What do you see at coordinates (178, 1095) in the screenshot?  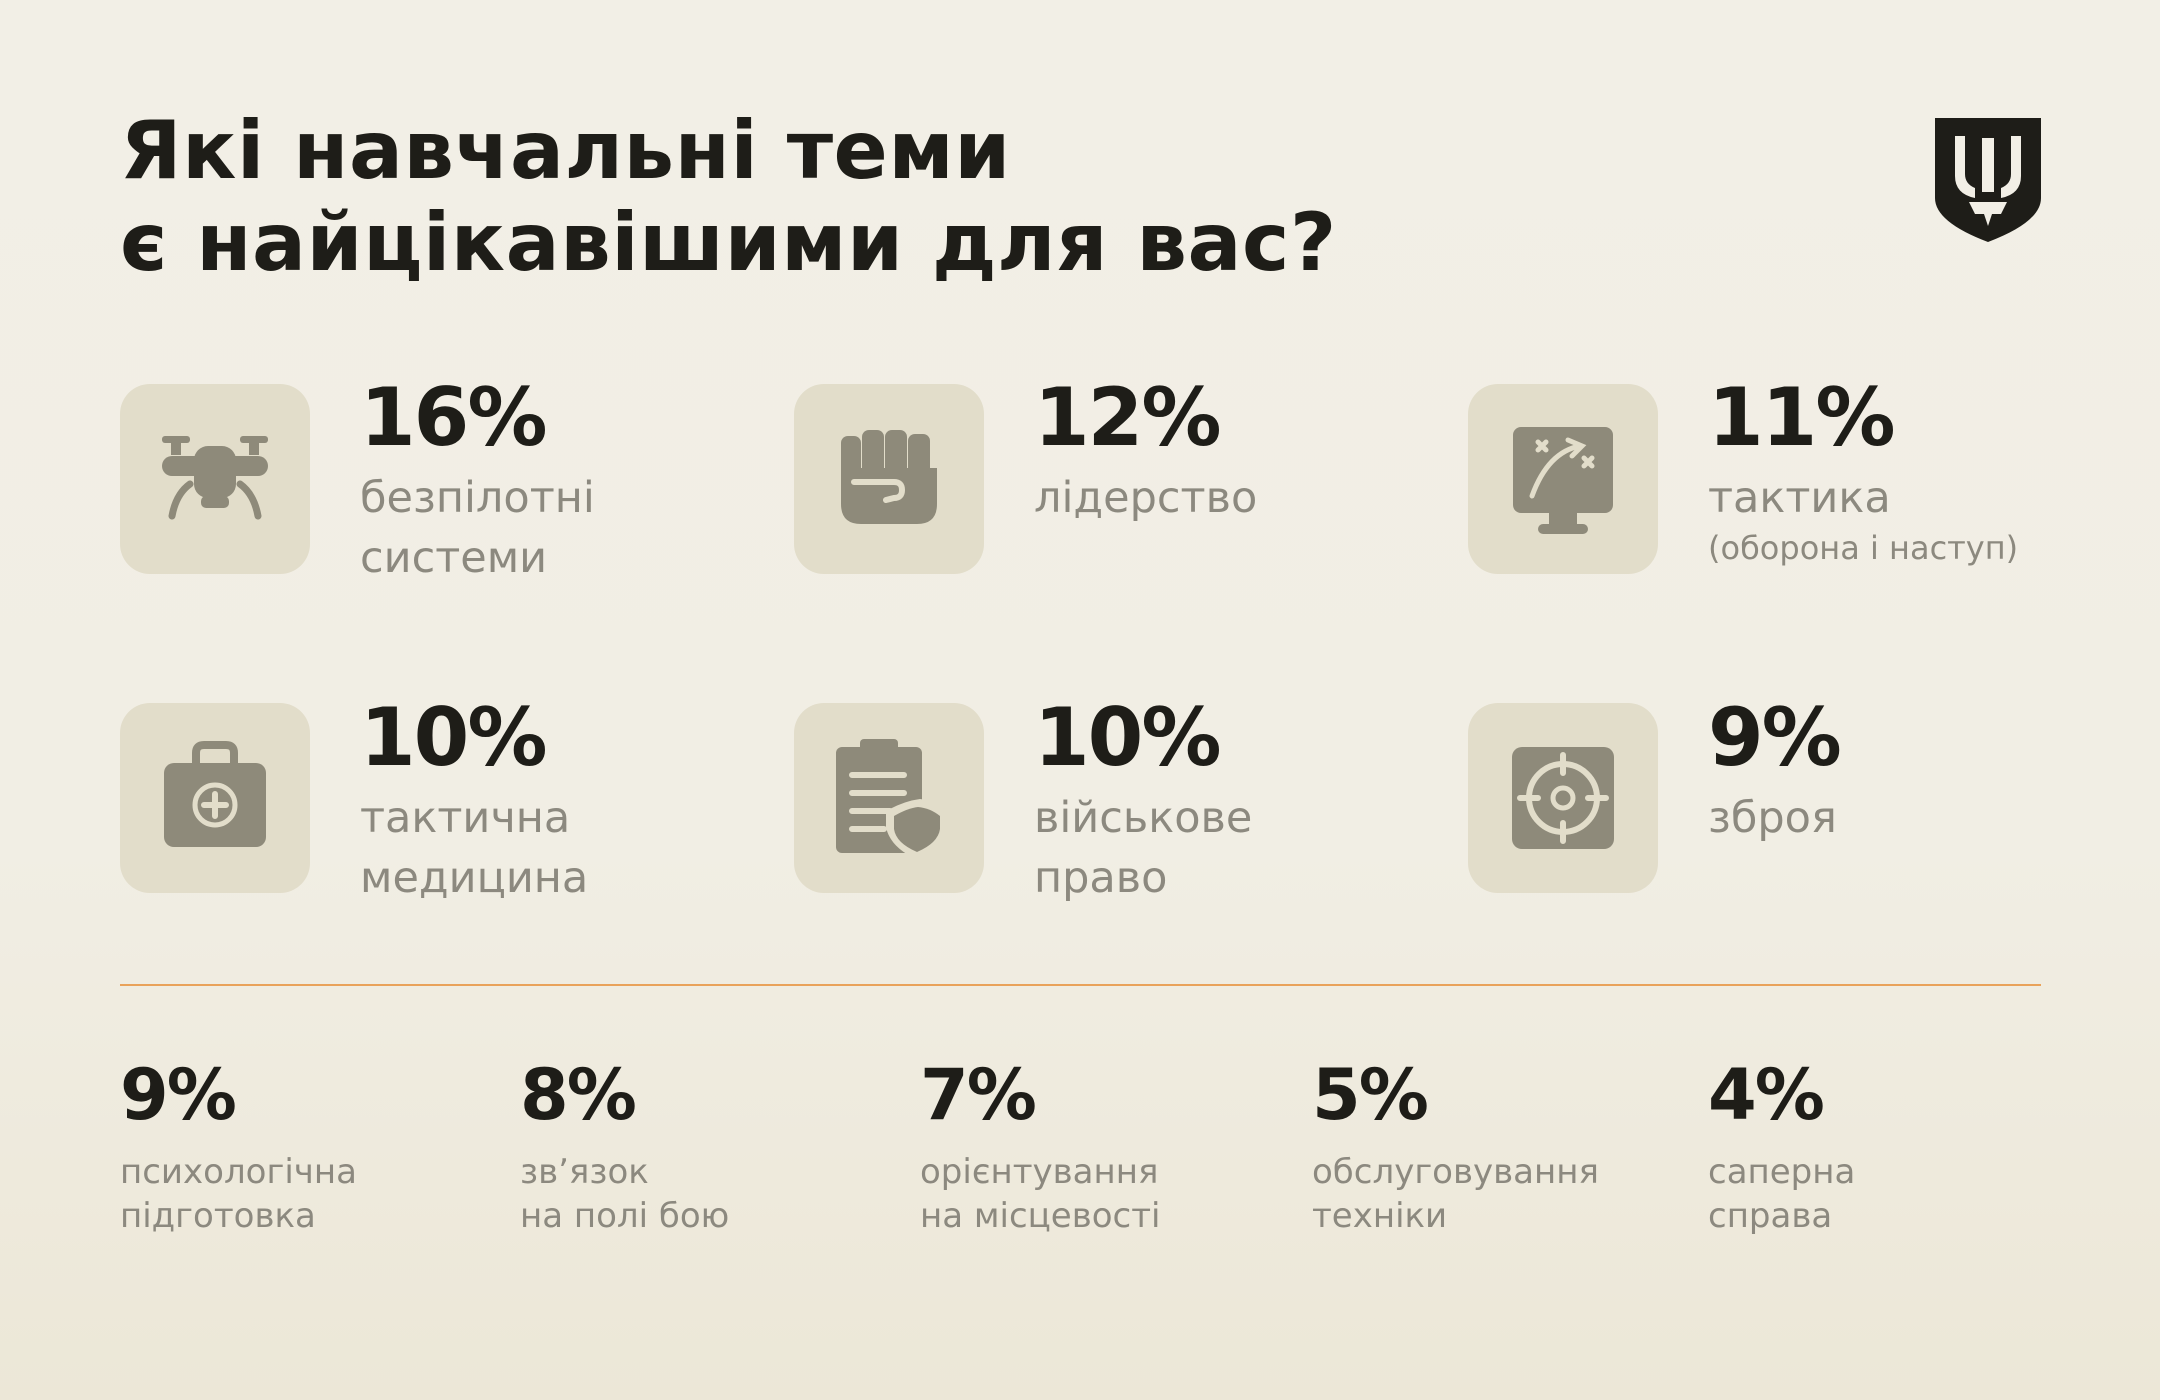 I see `value-psychology: 9%` at bounding box center [178, 1095].